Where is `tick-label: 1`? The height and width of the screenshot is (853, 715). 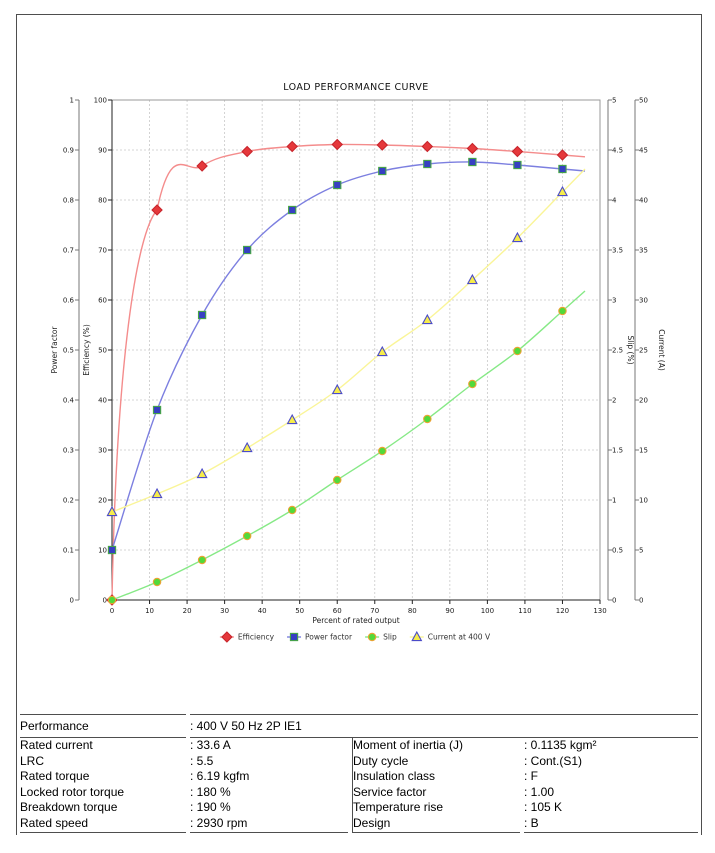
tick-label: 1 is located at coordinates (72, 101).